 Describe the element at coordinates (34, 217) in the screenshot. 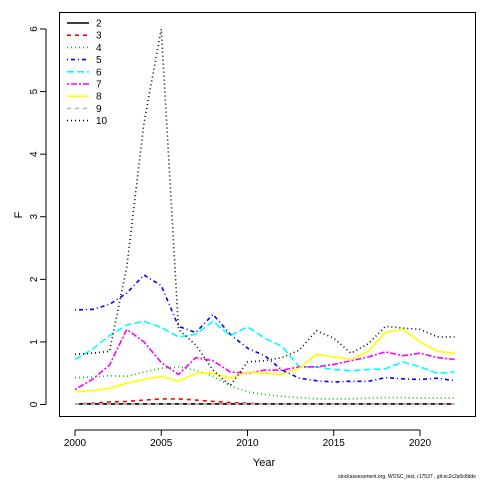

I see `y-tick-label: 3` at that location.